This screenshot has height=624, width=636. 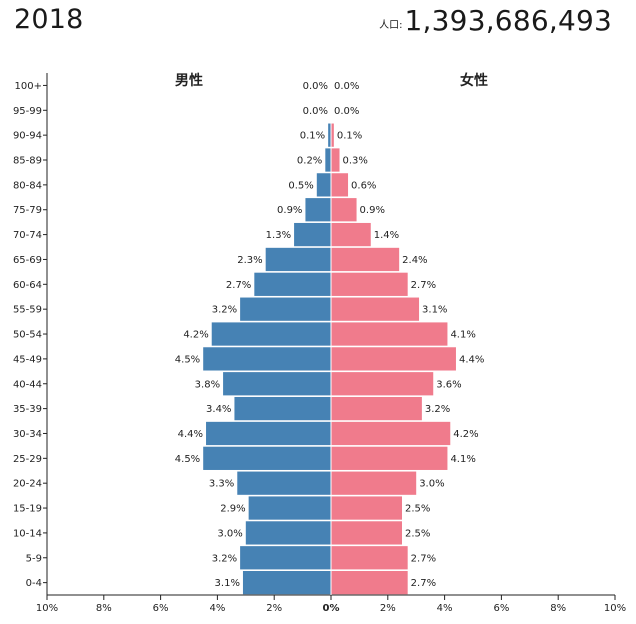 I want to click on male-value-label: 0.1%, so click(x=312, y=136).